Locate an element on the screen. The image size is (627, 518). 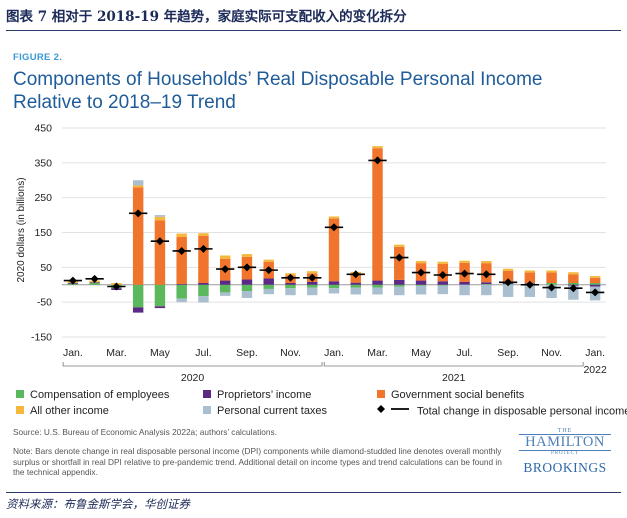
y-tick-label: -50 is located at coordinates (44, 303).